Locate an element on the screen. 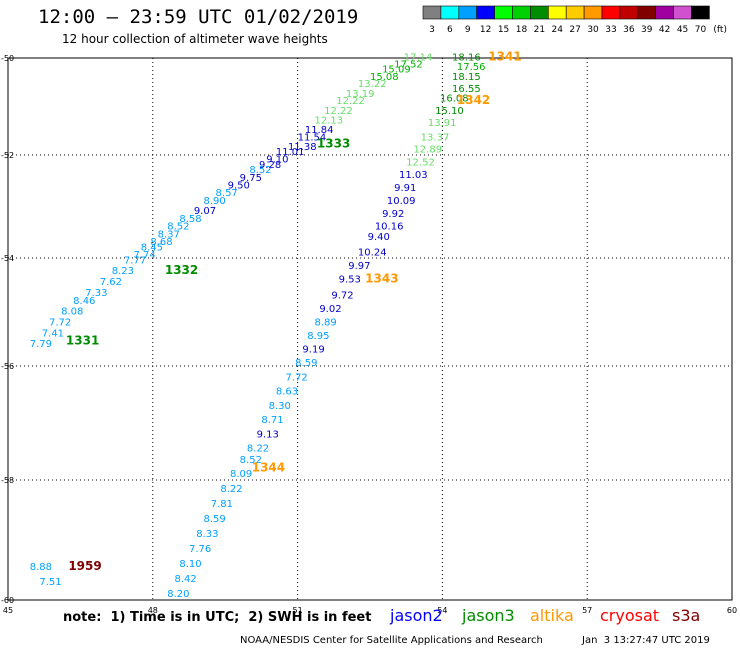 The height and width of the screenshot is (650, 740). wave-height-value: 16.55 is located at coordinates (466, 89).